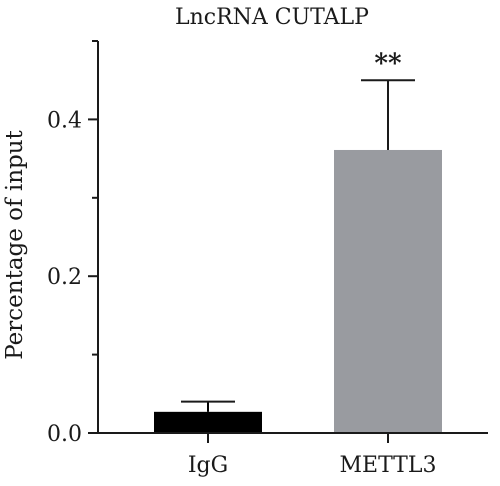  I want to click on y-tick-label: 0.4, so click(64, 120).